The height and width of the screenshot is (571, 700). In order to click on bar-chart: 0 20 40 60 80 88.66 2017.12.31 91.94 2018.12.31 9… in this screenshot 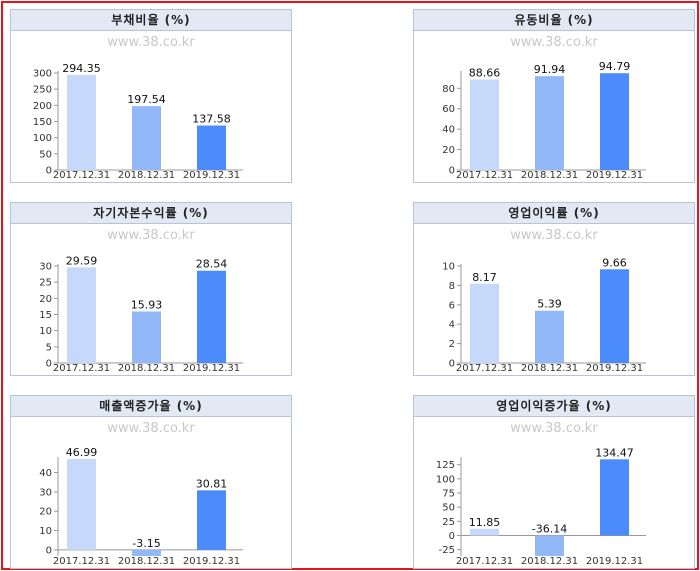, I will do `click(544, 120)`.